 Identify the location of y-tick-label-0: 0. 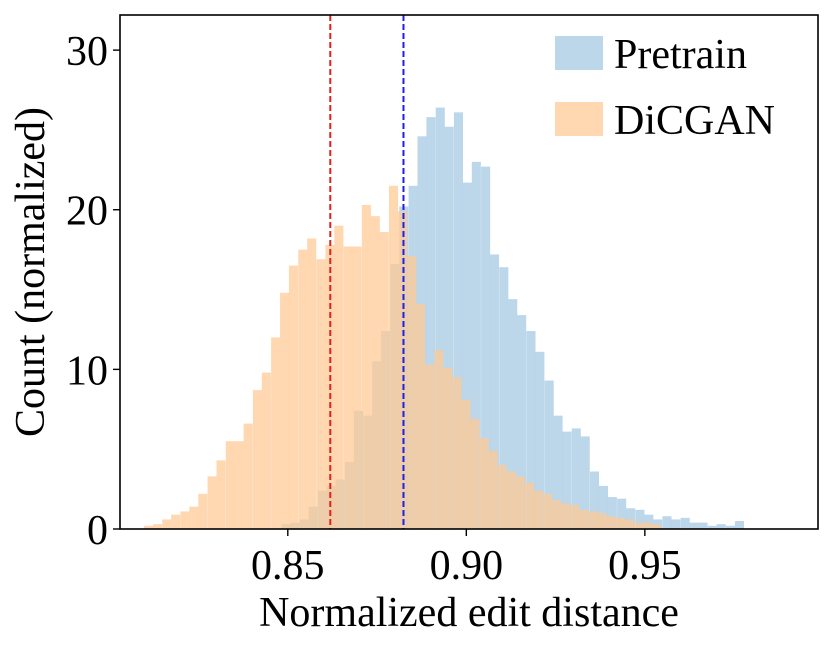
(97, 531).